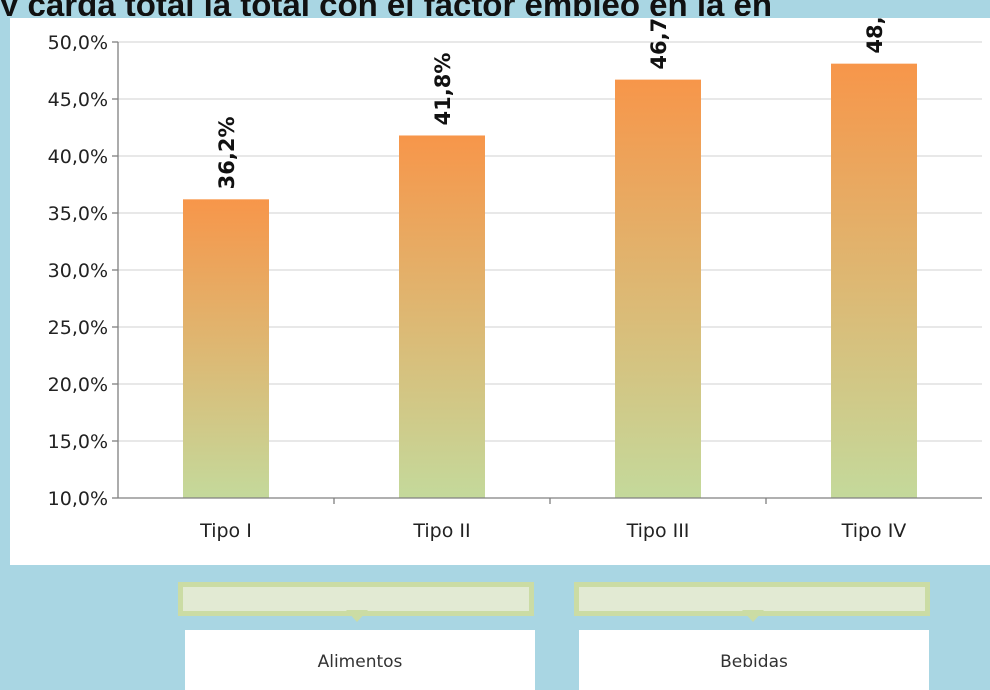 Image resolution: width=990 pixels, height=690 pixels. What do you see at coordinates (443, 89) in the screenshot?
I see `data-label: 41,8%` at bounding box center [443, 89].